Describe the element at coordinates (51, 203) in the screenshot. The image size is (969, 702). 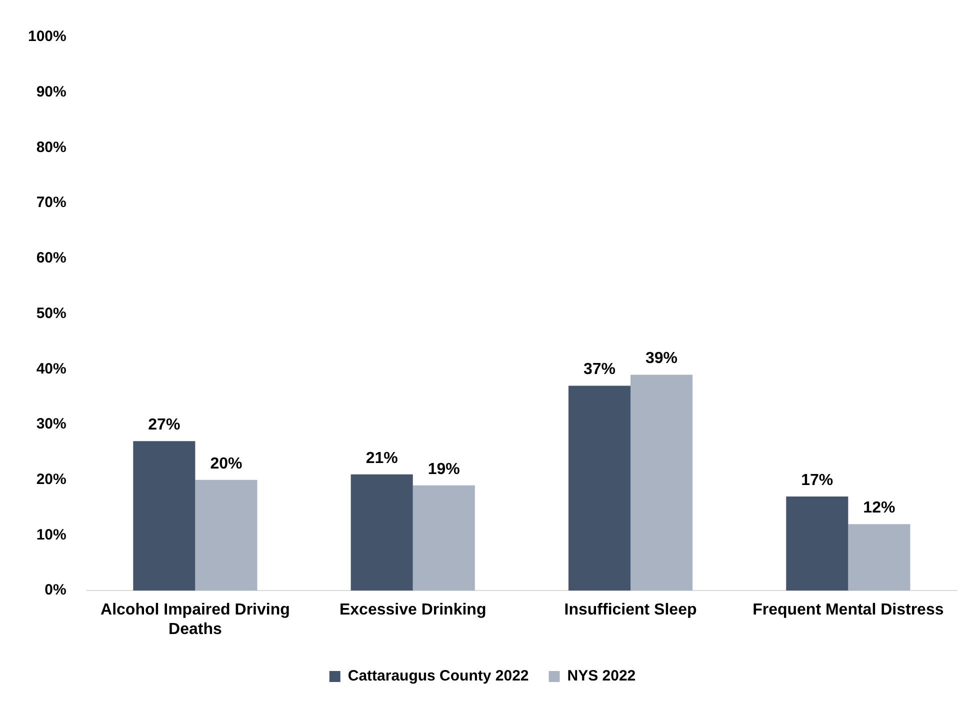
I see `y-tick-label: 70%` at that location.